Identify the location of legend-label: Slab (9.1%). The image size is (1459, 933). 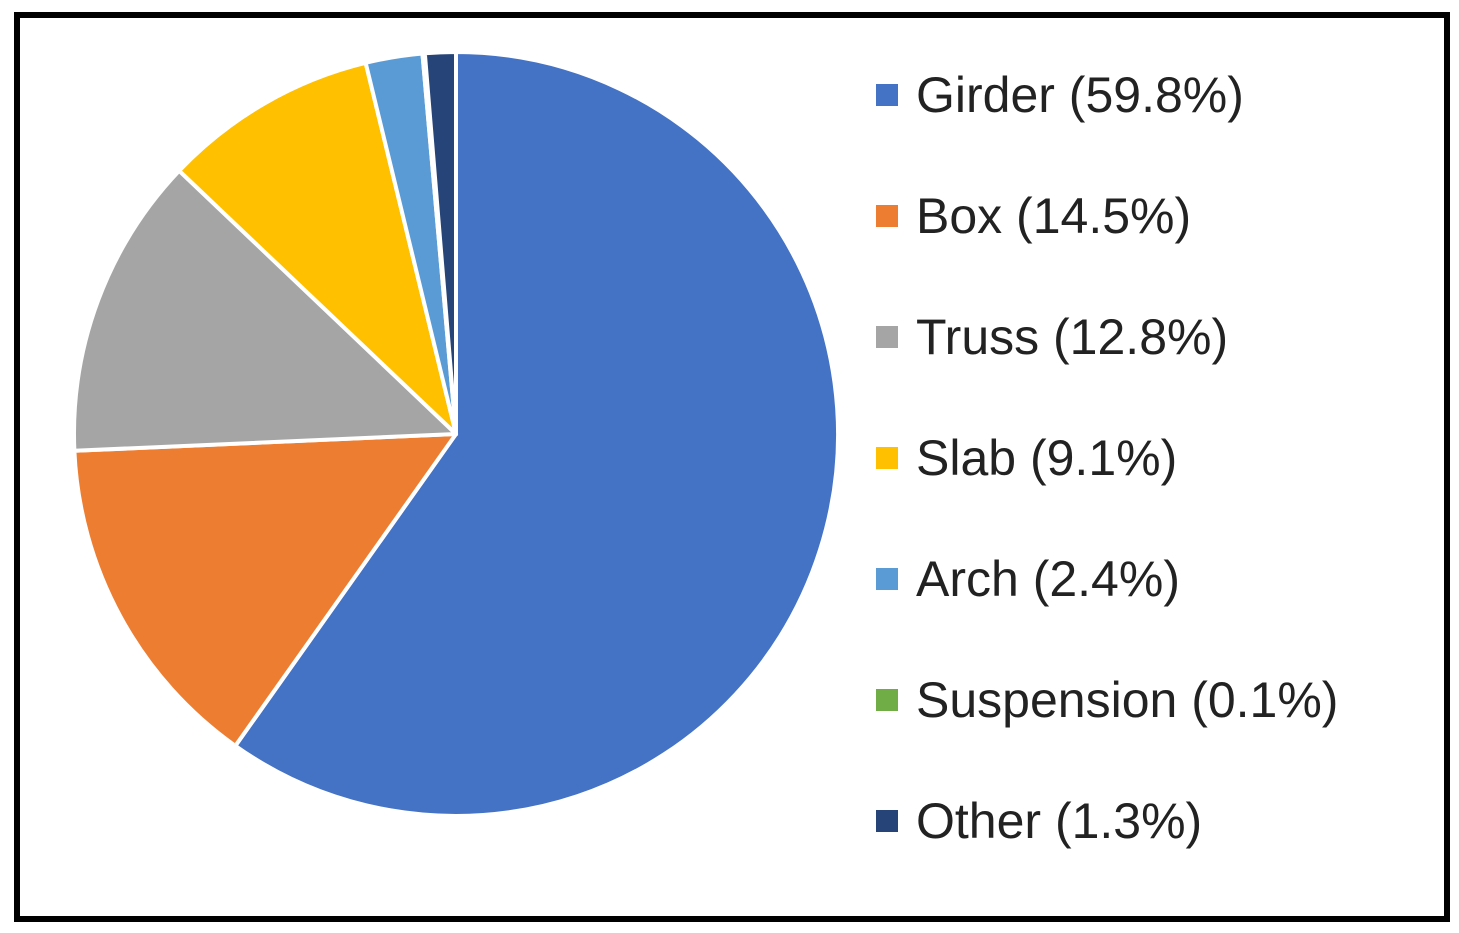
(1047, 458).